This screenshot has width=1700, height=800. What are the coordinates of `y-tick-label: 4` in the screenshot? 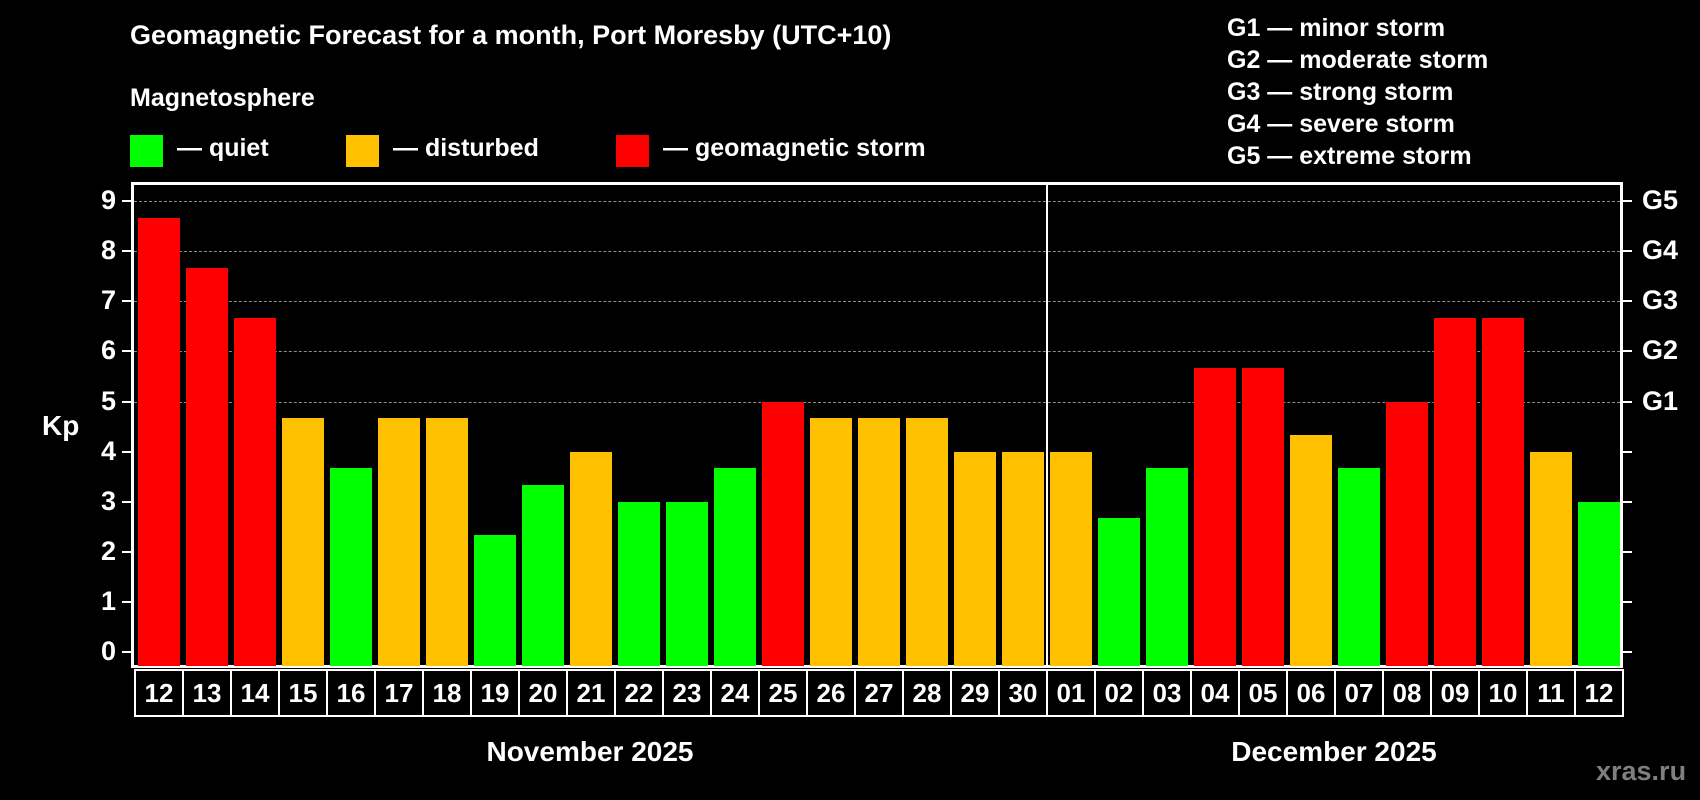 It's located at (108, 451).